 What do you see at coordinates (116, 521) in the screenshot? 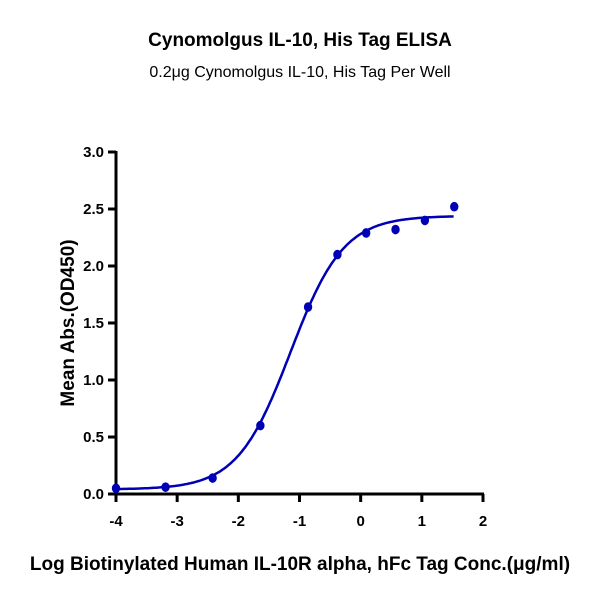
I see `x-tick-label: -4` at bounding box center [116, 521].